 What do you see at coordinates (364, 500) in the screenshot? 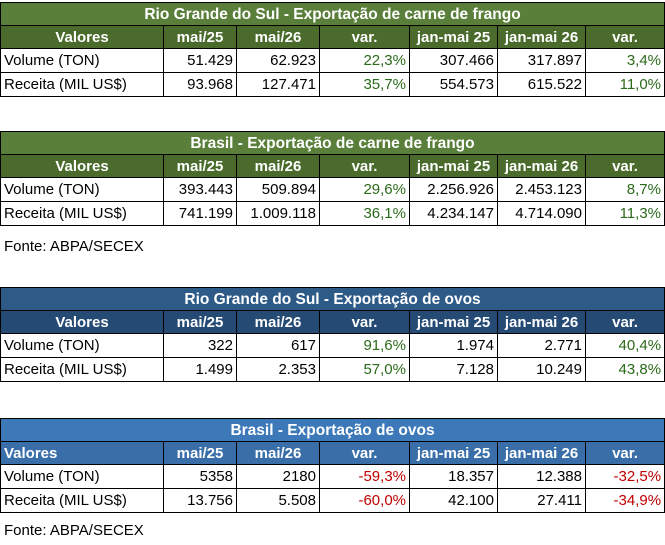
I see `variation-cell: -60,0%` at bounding box center [364, 500].